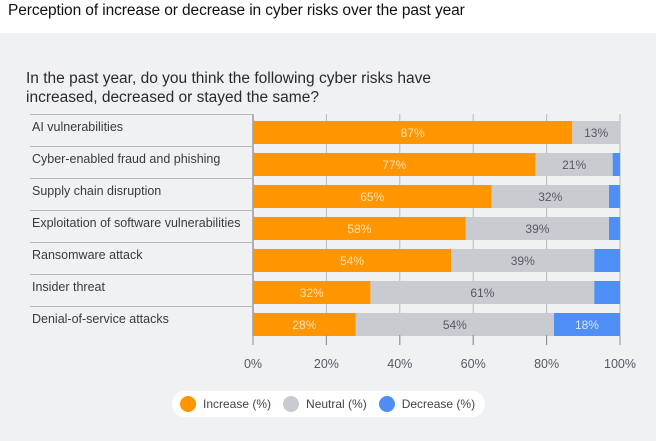 Image resolution: width=656 pixels, height=441 pixels. Describe the element at coordinates (68, 287) in the screenshot. I see `category-label: Insider threat` at that location.